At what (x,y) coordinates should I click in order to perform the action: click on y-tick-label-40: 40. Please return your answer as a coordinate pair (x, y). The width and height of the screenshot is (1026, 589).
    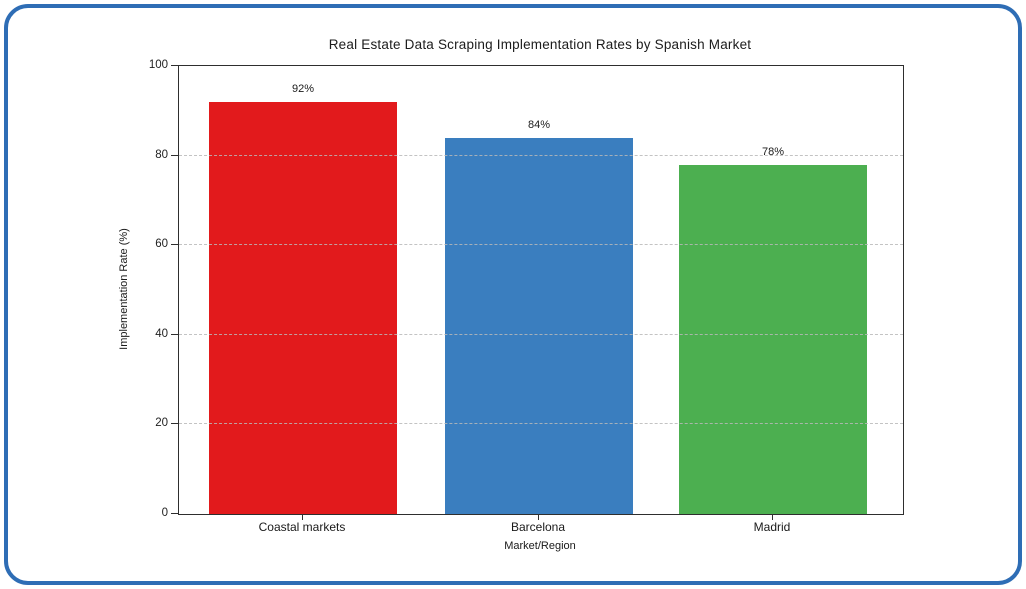
    Looking at the image, I should click on (161, 334).